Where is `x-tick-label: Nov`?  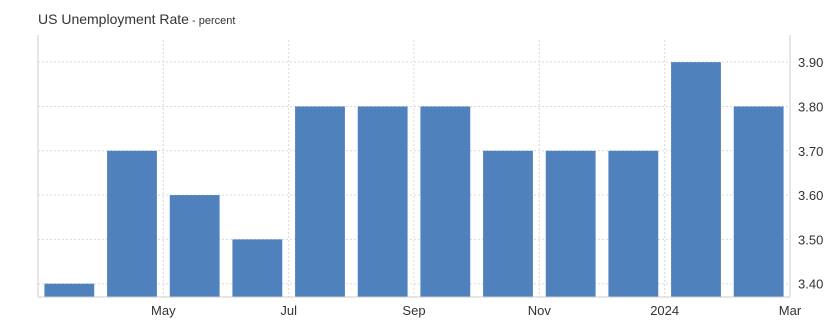 x-tick-label: Nov is located at coordinates (540, 310).